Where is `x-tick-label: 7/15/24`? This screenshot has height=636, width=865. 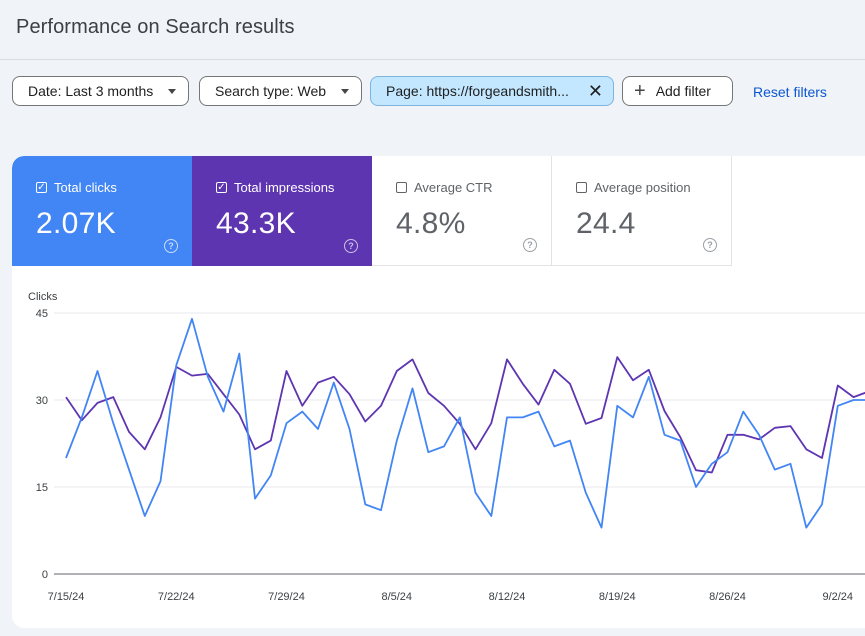
x-tick-label: 7/15/24 is located at coordinates (66, 597).